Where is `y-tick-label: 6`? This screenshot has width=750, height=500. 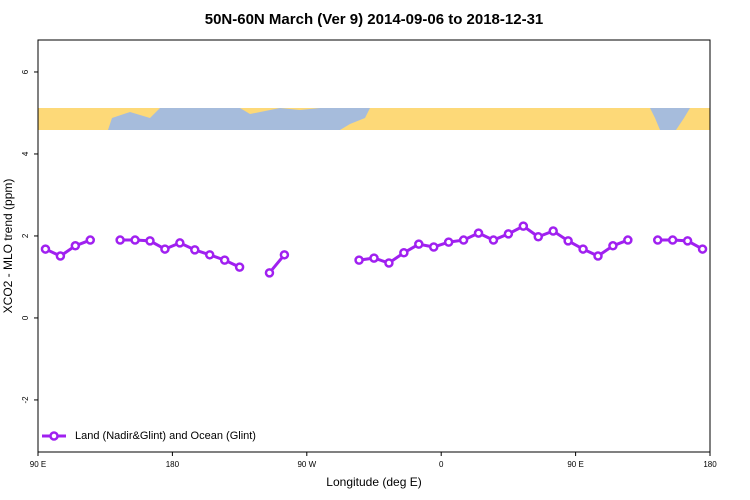 y-tick-label: 6 is located at coordinates (25, 71).